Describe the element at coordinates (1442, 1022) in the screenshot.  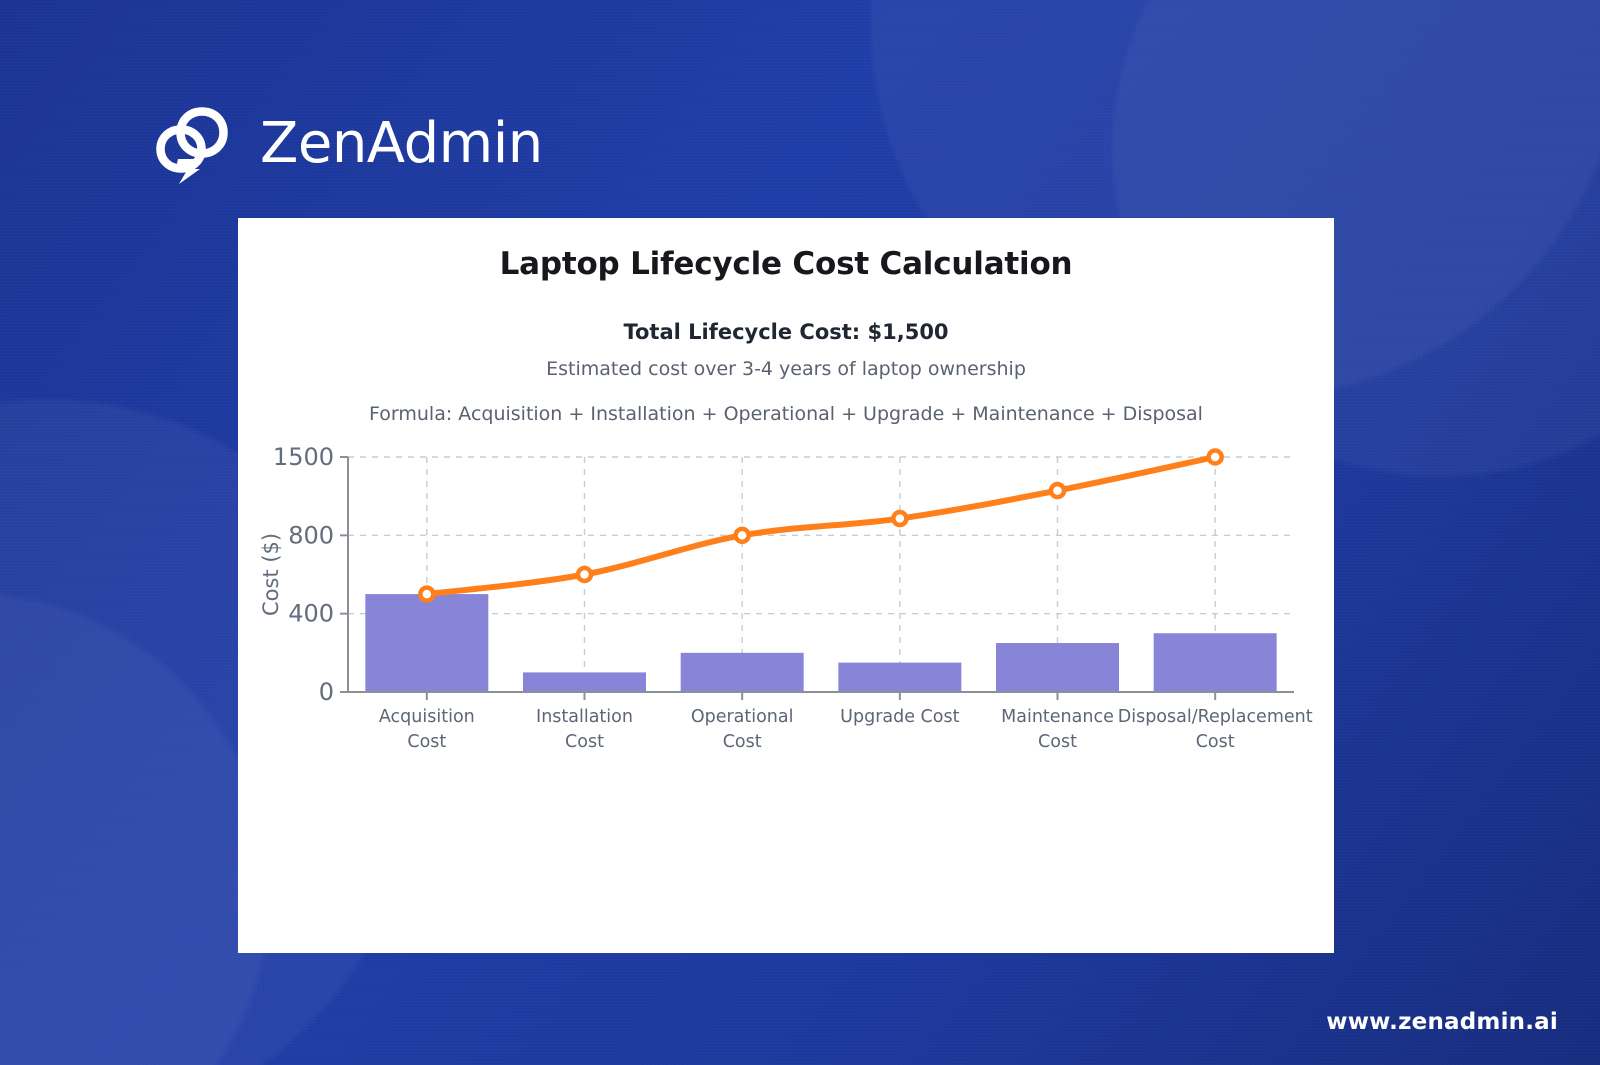
I see `footer-website-url: www.zenadmin.ai` at that location.